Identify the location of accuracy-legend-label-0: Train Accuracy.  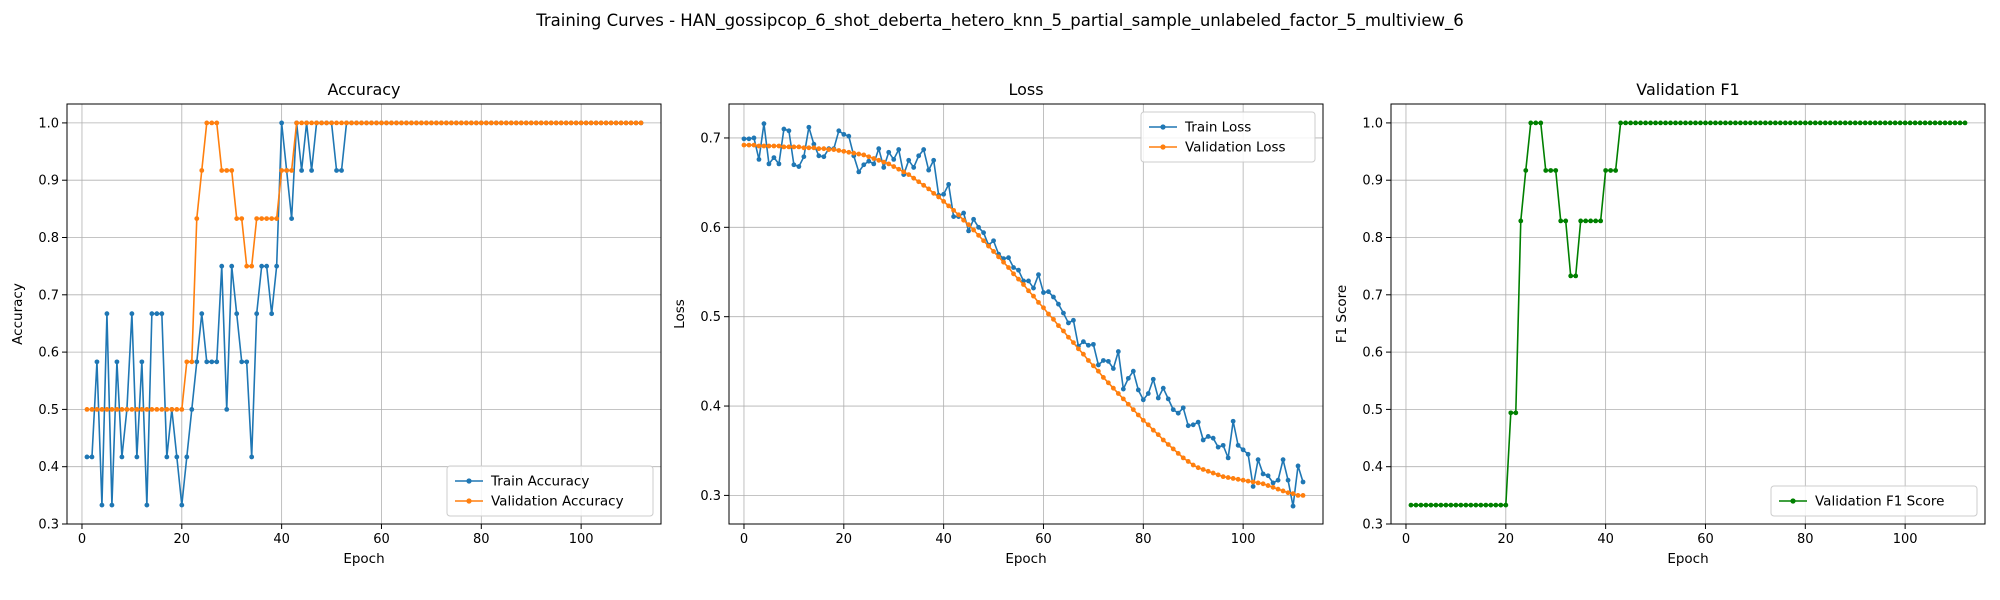
(539, 482).